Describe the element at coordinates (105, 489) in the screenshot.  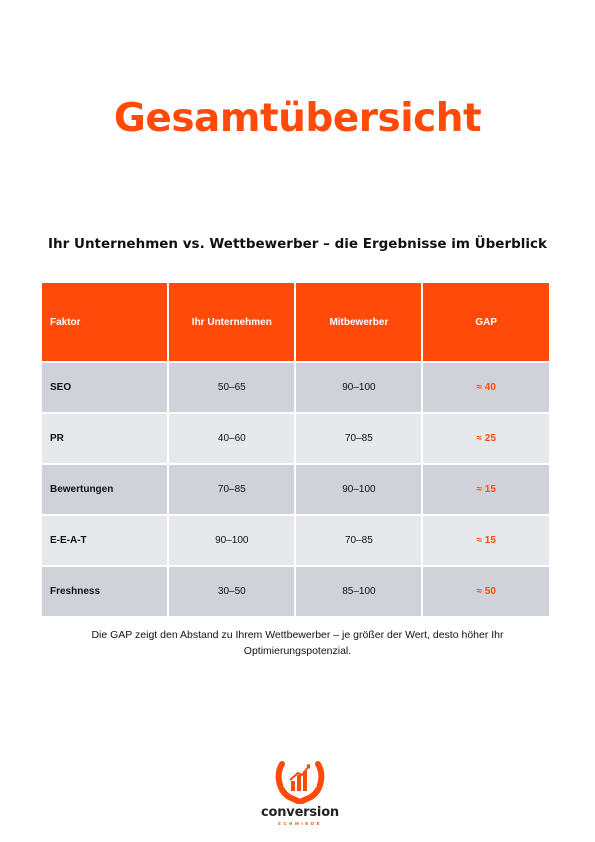
I see `cell-factor: Bewertungen` at that location.